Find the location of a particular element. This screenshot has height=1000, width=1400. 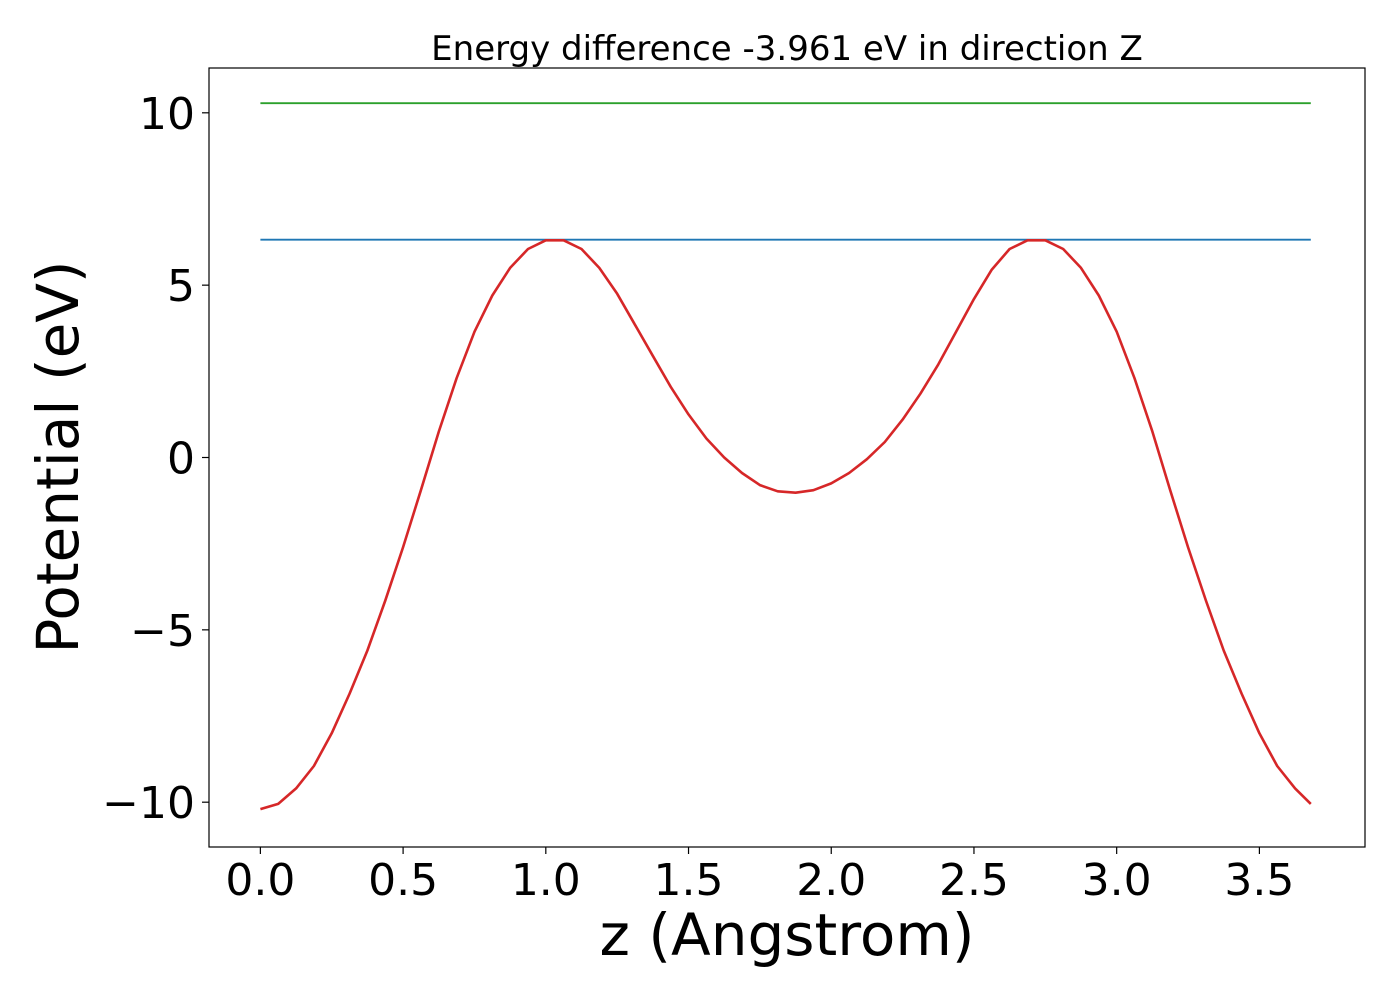

x-tick-label: 1.0 is located at coordinates (546, 880).